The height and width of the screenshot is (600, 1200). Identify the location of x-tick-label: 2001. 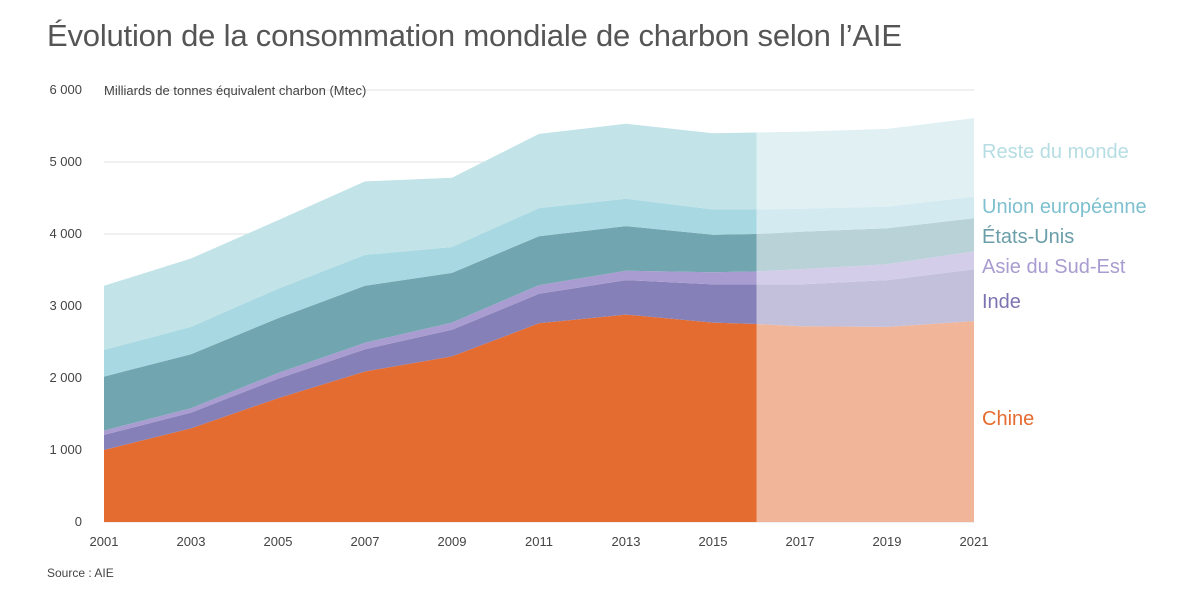
(104, 541).